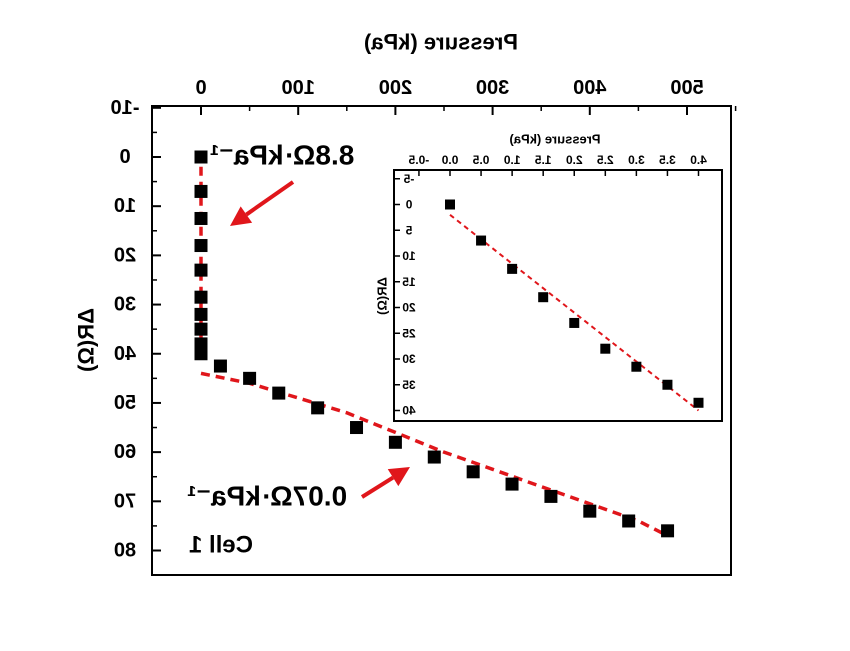 This screenshot has width=850, height=651. What do you see at coordinates (698, 160) in the screenshot?
I see `inset-x-tick-label: 4.0` at bounding box center [698, 160].